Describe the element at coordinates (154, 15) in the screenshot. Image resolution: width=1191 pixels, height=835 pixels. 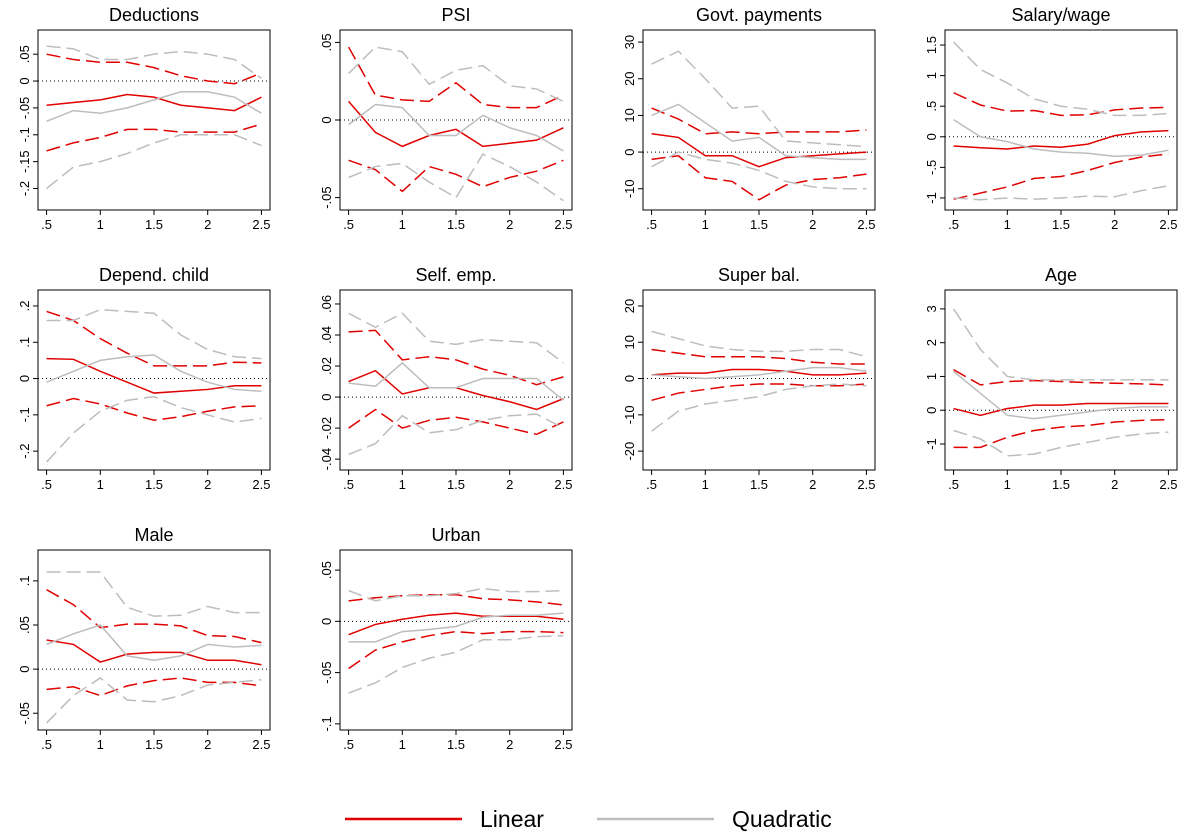
I see `panel-title: Deductions` at that location.